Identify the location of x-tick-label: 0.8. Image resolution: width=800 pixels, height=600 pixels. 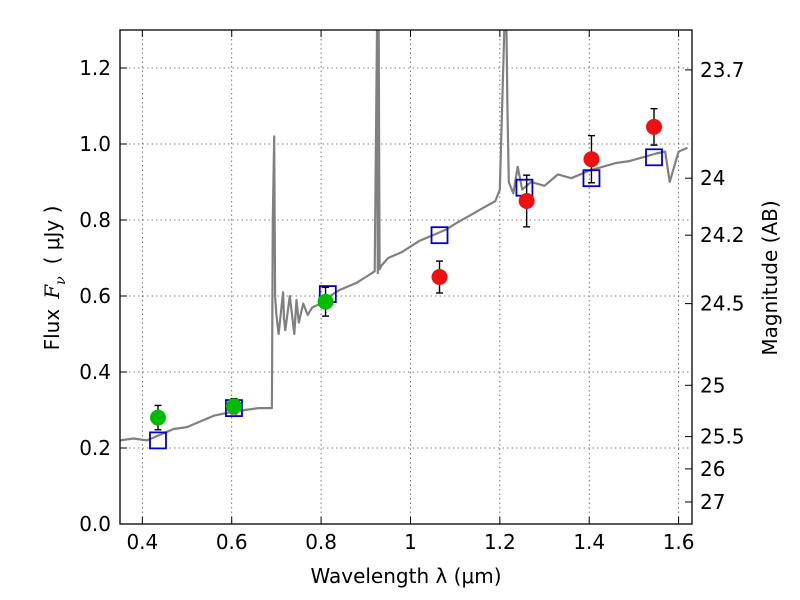
(321, 542).